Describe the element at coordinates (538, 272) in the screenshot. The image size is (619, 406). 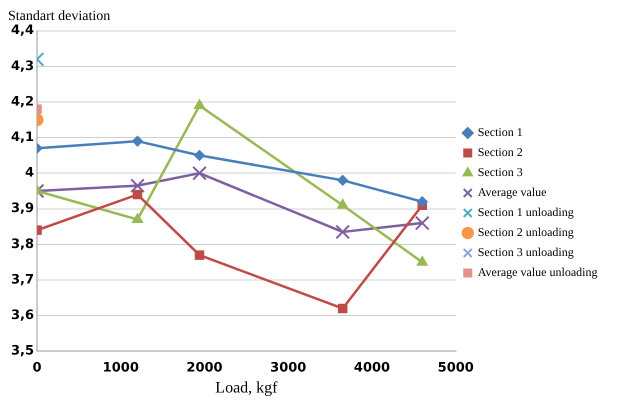
I see `legend-label: Average value unloading` at that location.